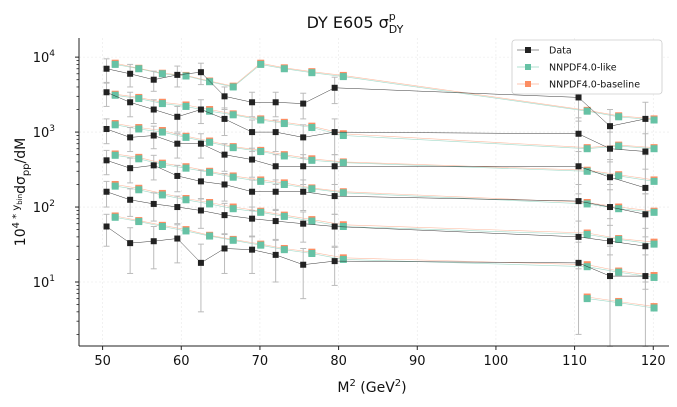 Image resolution: width=677 pixels, height=407 pixels. I want to click on legend-marker-data, so click(528, 50).